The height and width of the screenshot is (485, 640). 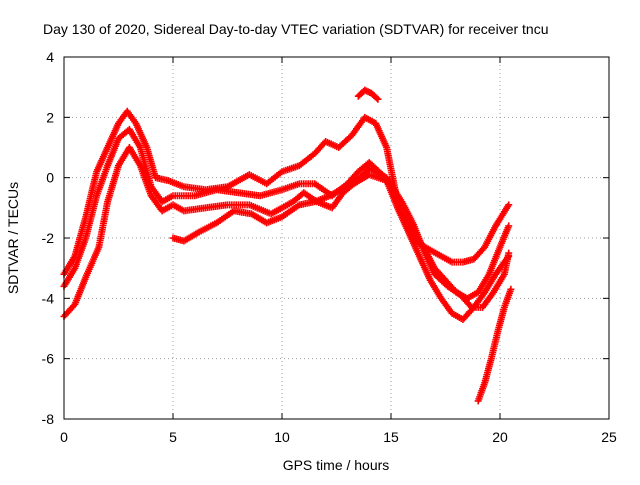 I want to click on y-tick-label: -8, so click(x=48, y=419).